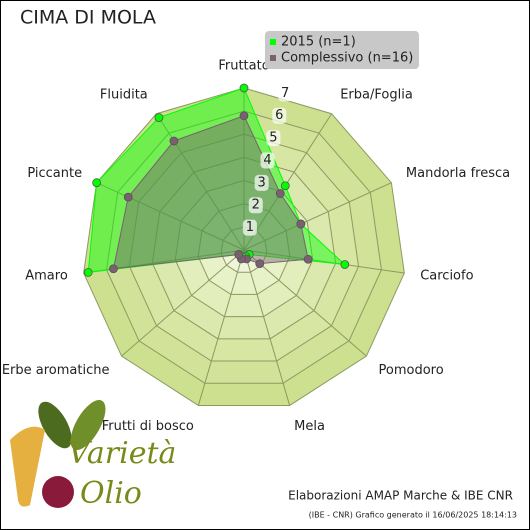 Image resolution: width=530 pixels, height=530 pixels. I want to click on axis-label: Pomodoro, so click(411, 370).